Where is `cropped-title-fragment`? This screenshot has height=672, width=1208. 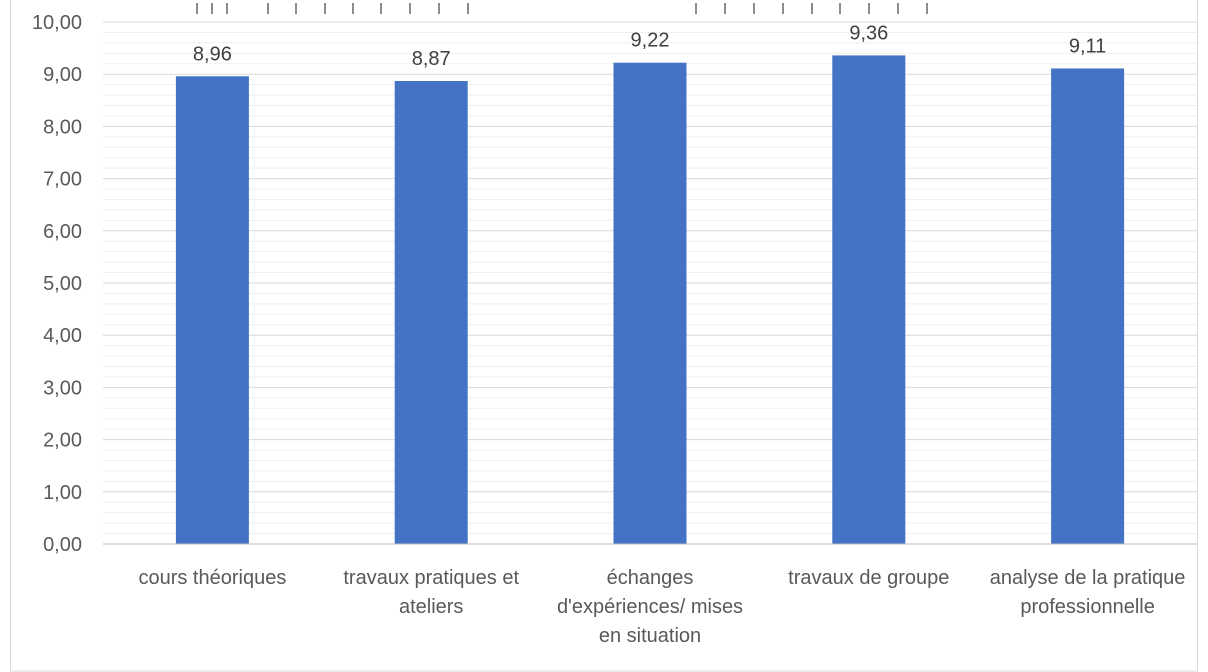 cropped-title-fragment is located at coordinates (562, 8).